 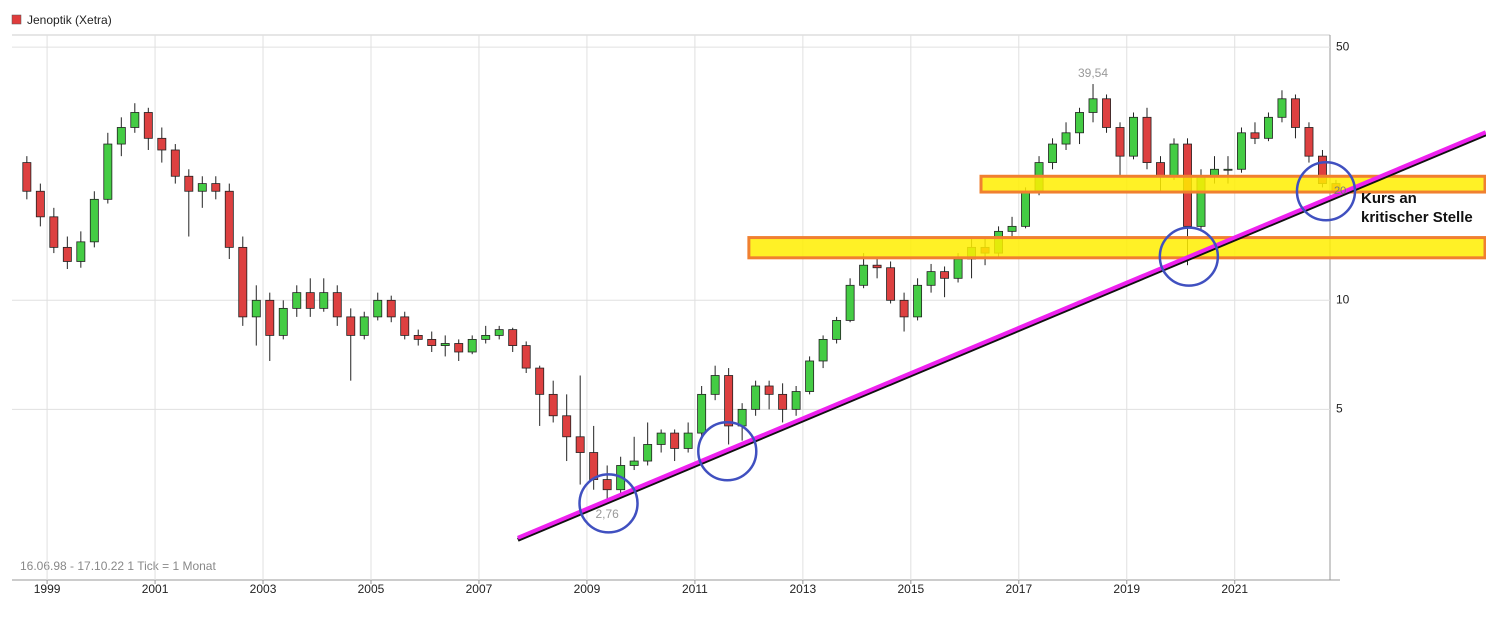 I want to click on annotation: kritischer Stelle, so click(x=1417, y=217).